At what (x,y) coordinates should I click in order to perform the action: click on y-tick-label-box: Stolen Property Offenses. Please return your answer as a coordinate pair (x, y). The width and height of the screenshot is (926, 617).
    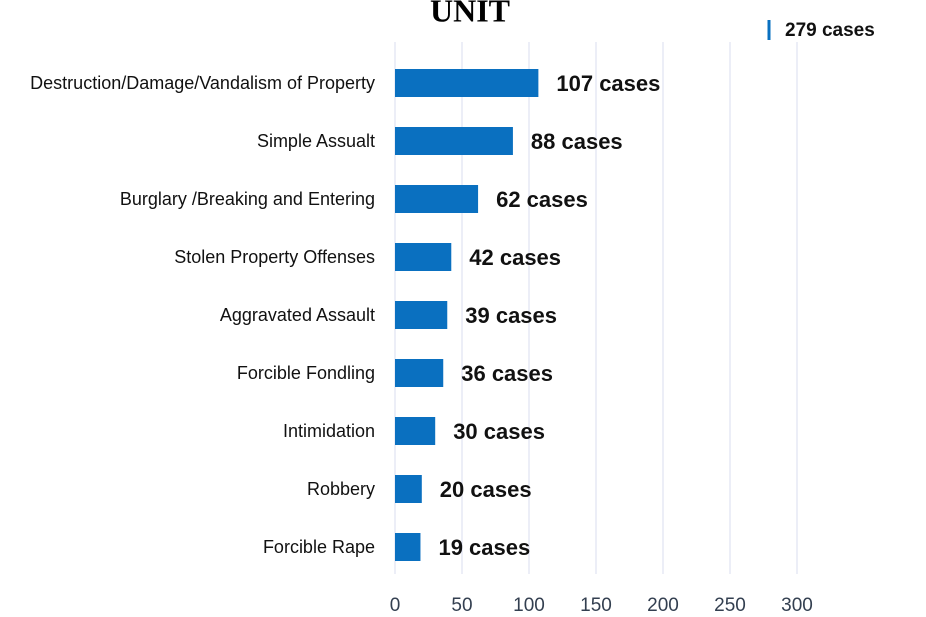
    Looking at the image, I should click on (190, 257).